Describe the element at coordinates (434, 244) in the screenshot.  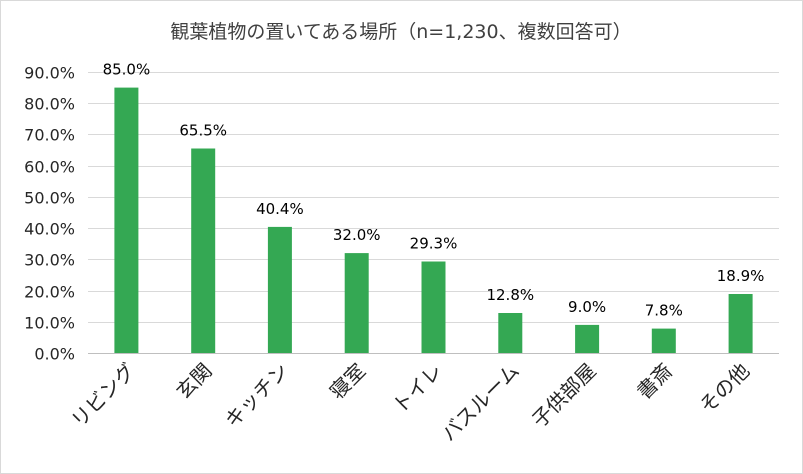
I see `data-label: 29.3%` at that location.